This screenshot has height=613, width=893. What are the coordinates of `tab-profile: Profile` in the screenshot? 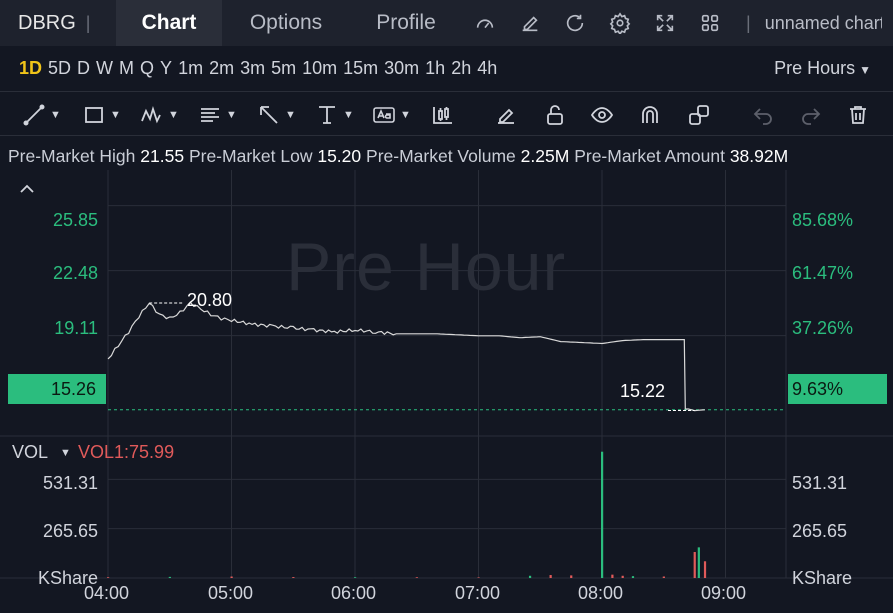 It's located at (406, 22).